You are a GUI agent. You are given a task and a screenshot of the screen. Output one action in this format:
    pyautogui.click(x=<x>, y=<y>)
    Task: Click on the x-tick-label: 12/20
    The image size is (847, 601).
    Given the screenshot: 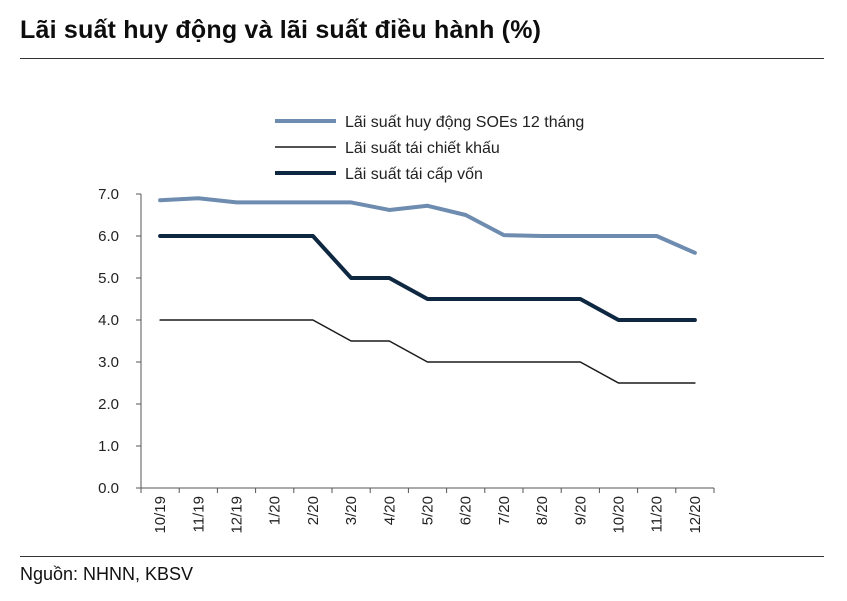 What is the action you would take?
    pyautogui.click(x=695, y=515)
    